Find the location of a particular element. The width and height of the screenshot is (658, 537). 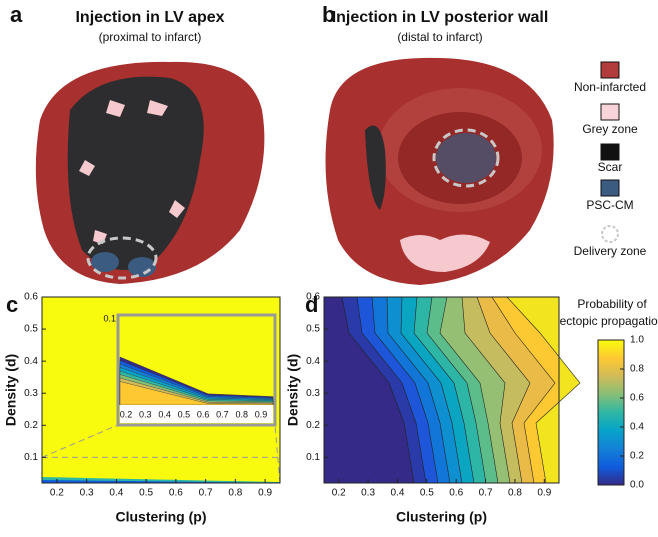

legend-label: Scar is located at coordinates (610, 167).